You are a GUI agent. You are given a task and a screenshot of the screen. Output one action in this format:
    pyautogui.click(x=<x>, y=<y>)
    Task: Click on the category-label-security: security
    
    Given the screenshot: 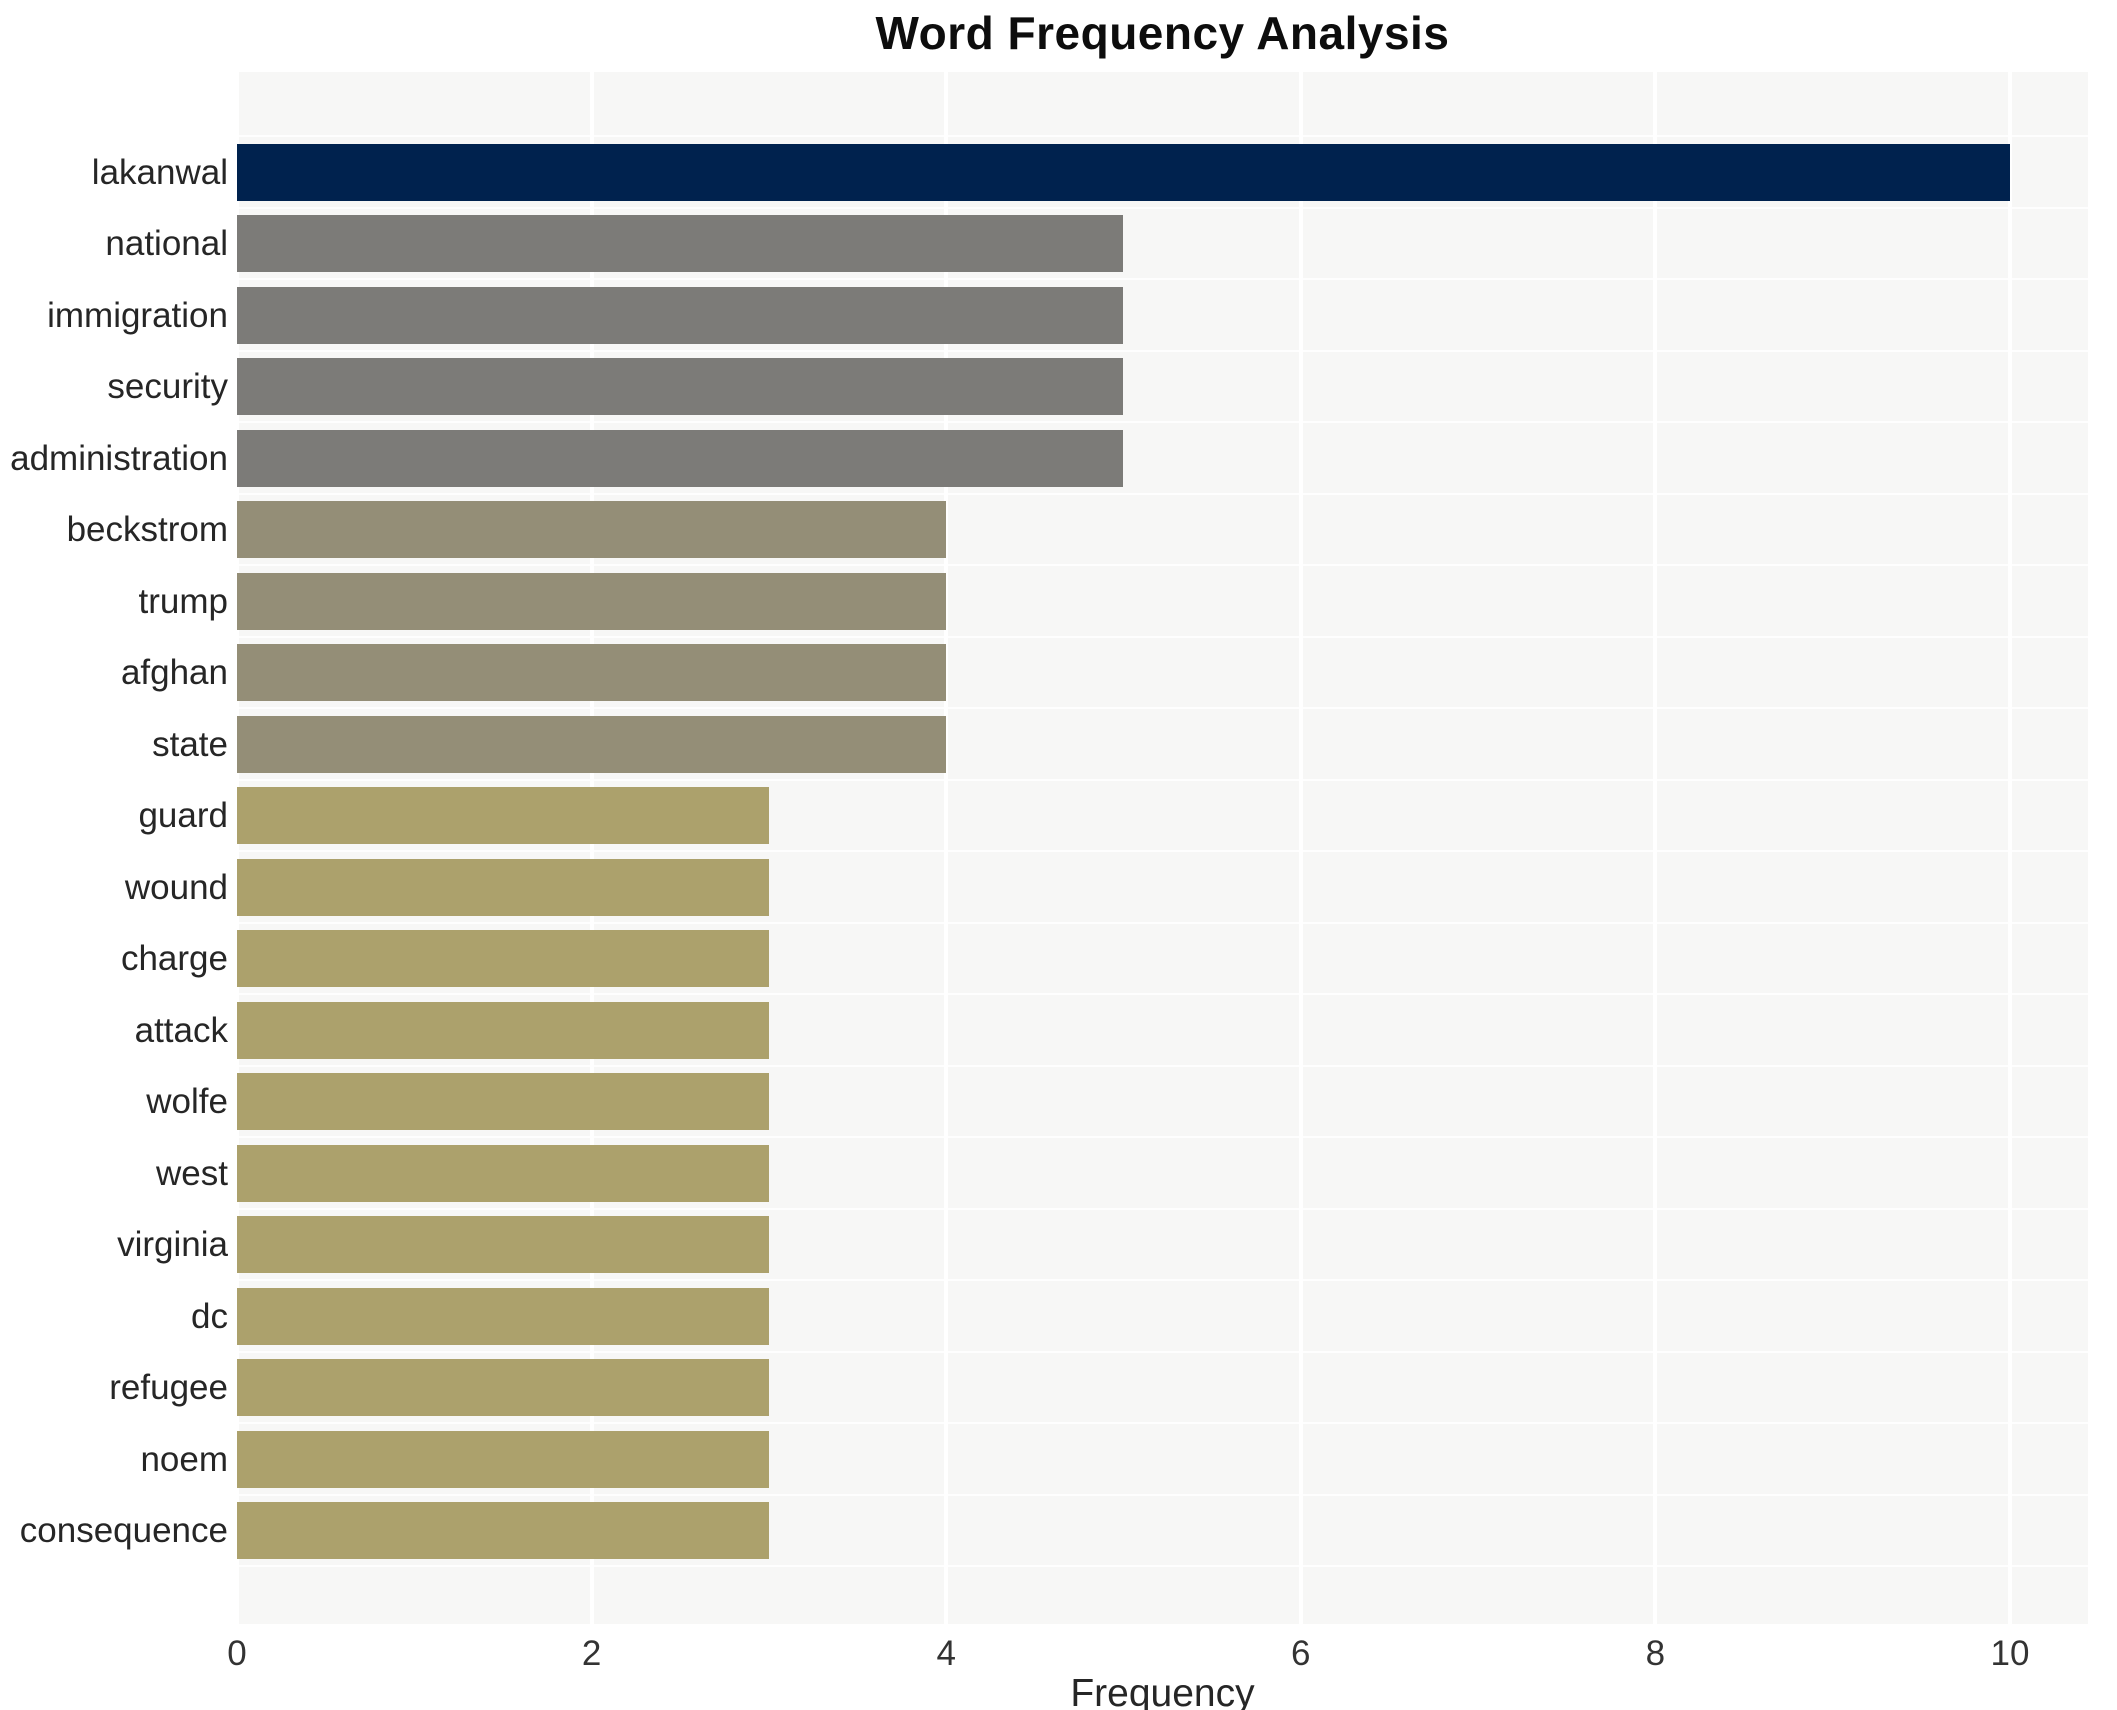 What is the action you would take?
    pyautogui.click(x=167, y=386)
    